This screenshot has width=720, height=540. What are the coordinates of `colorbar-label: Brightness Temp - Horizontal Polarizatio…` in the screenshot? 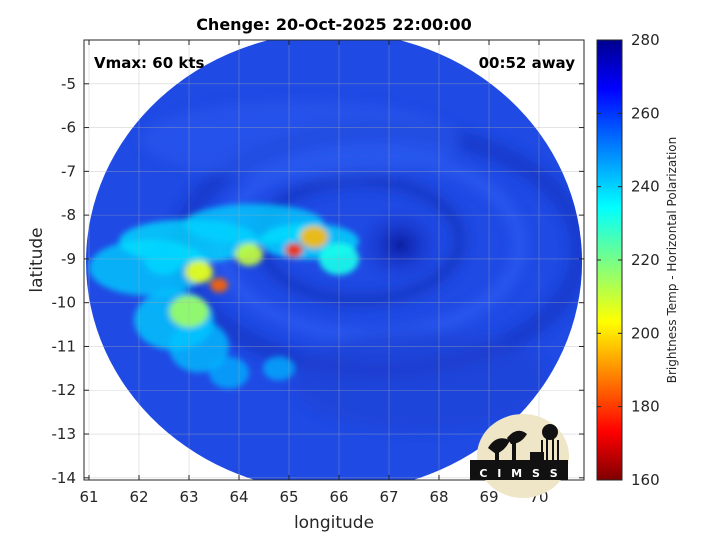 It's located at (672, 260).